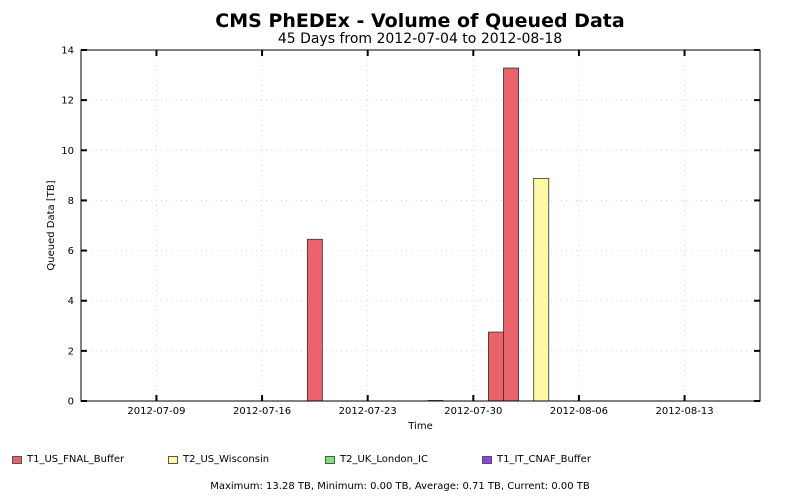 The image size is (800, 500). What do you see at coordinates (262, 411) in the screenshot?
I see `x-tick-label: 2012-07-16` at bounding box center [262, 411].